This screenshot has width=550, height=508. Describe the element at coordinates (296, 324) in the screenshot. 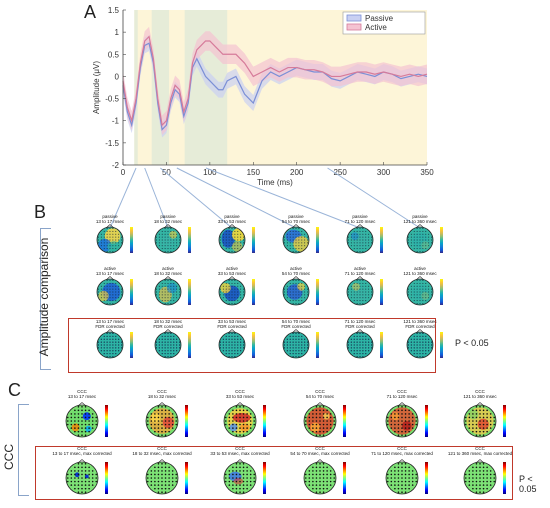

I see `map-label-b-r2-c3: 54 to 70 msec FDR corrected` at that location.